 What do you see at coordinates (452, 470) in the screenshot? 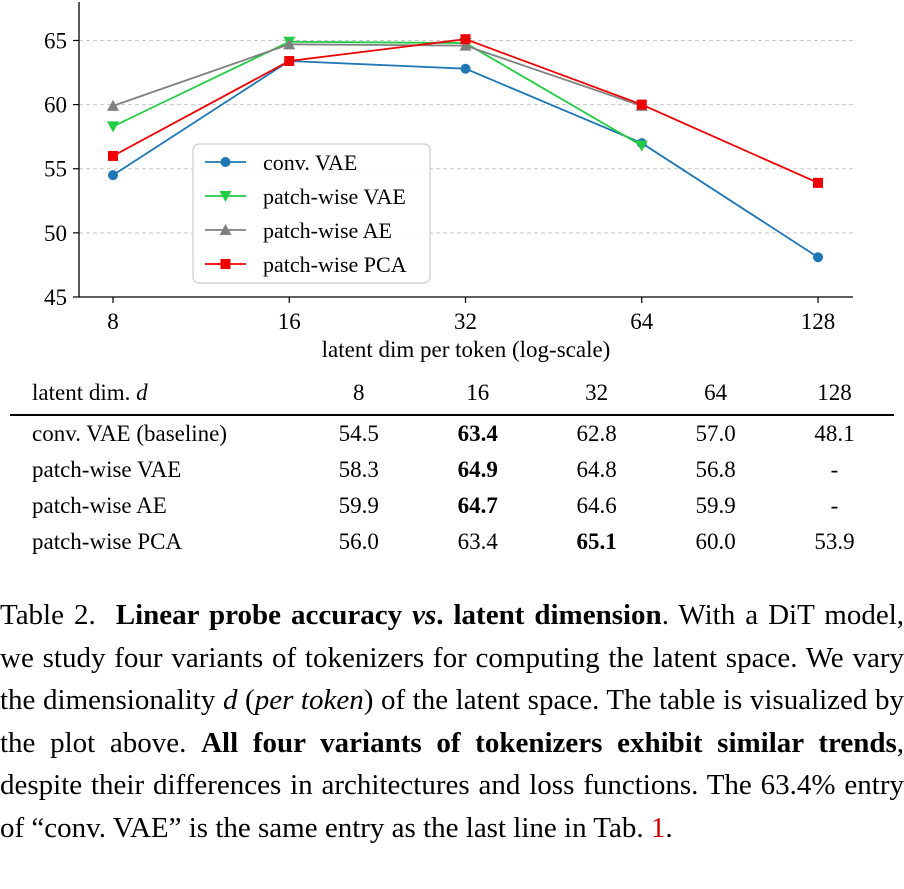
I see `table-row: patch-wise VAE 58.3 64.9 64.8 56.8 -` at bounding box center [452, 470].